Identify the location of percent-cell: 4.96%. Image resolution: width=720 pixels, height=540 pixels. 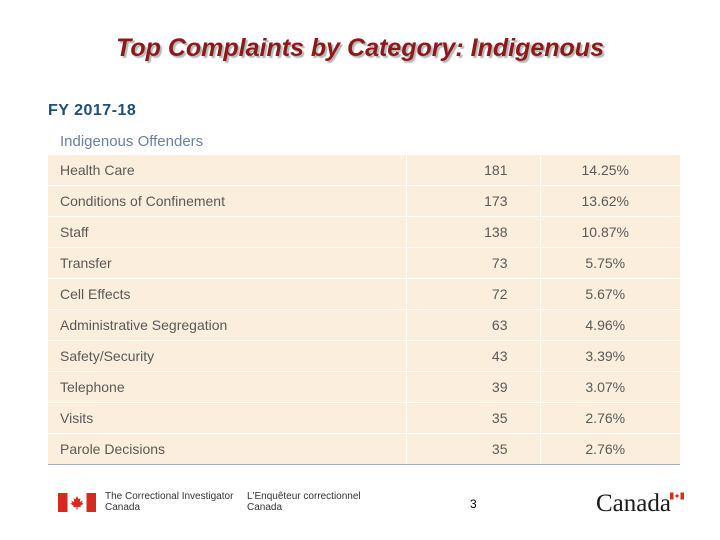
(610, 325).